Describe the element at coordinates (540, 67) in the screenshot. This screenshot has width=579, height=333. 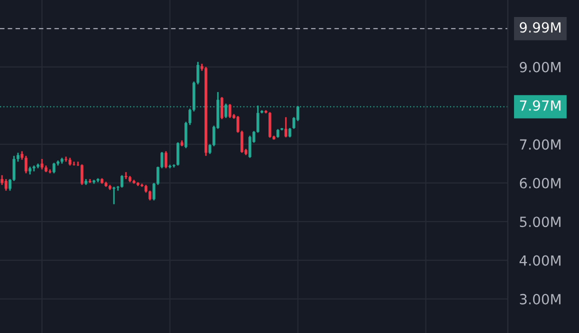
I see `y-tick-label: 9.00M` at that location.